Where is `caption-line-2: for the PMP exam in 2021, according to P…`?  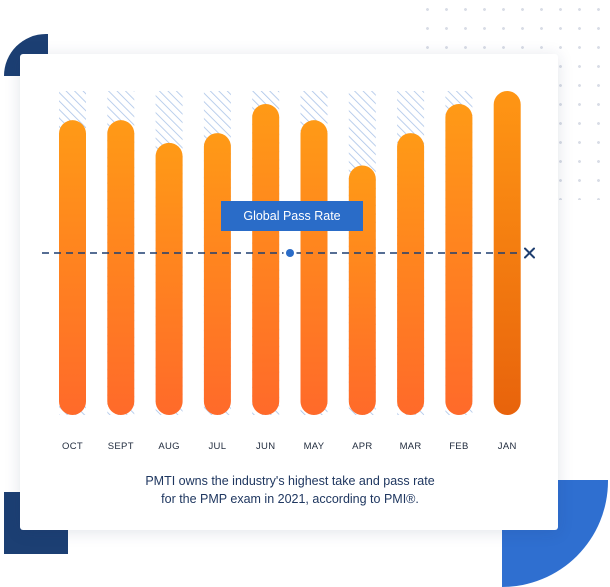
caption-line-2: for the PMP exam in 2021, according to P… is located at coordinates (290, 499).